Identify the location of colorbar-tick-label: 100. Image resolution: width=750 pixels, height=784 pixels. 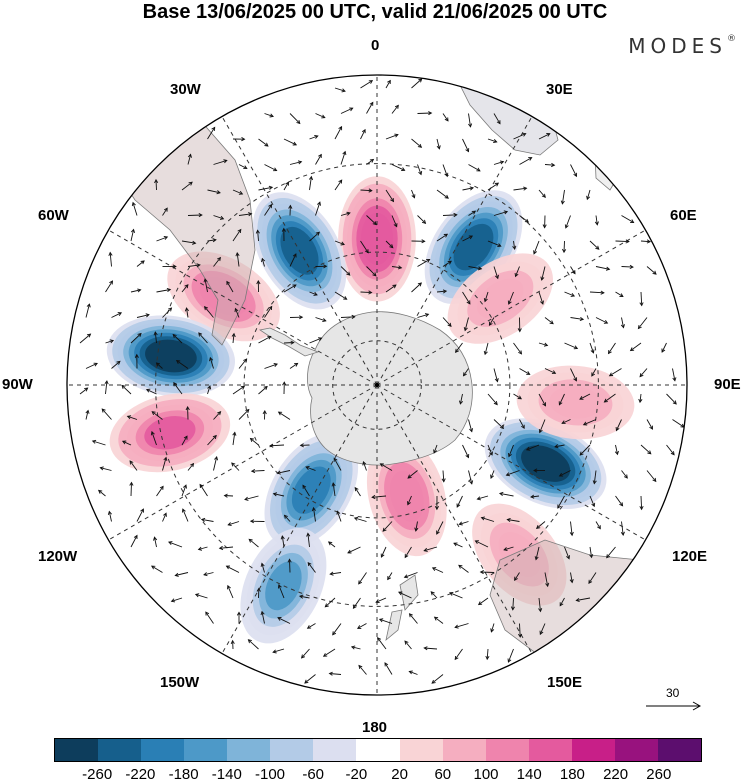
(485, 774).